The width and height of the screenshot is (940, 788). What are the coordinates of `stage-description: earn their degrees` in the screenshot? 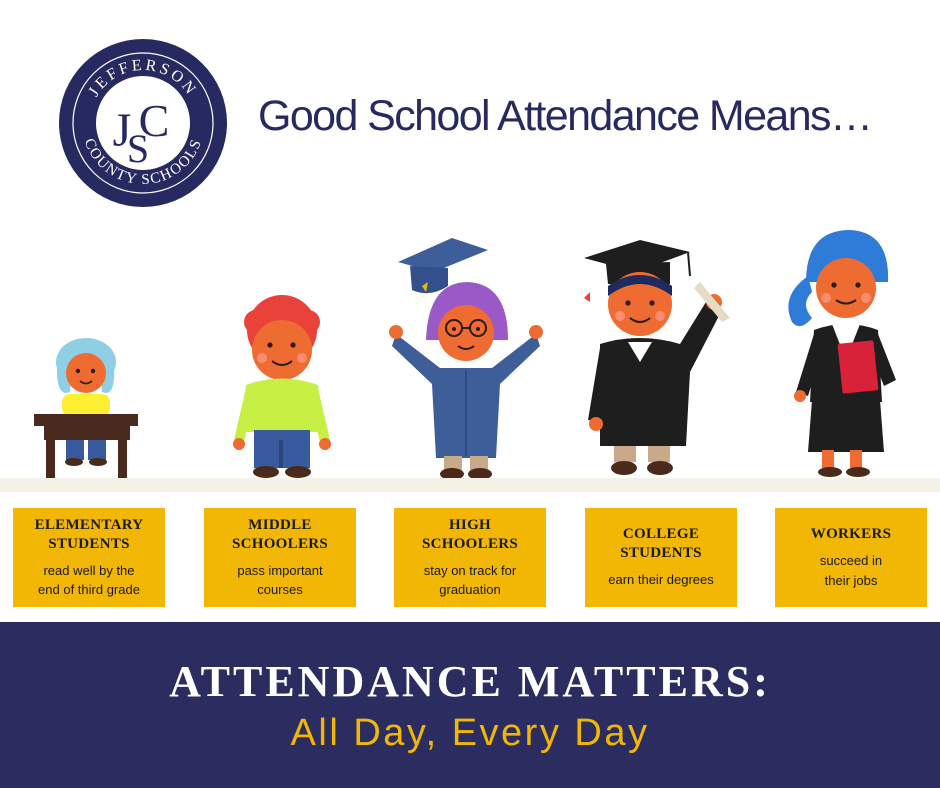 It's located at (661, 580).